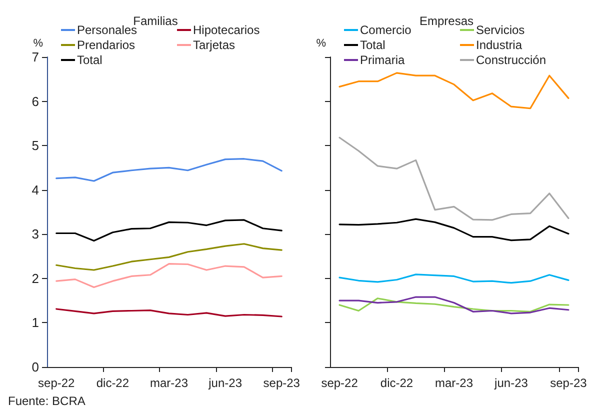  I want to click on legend-label: Tarjetas, so click(214, 45).